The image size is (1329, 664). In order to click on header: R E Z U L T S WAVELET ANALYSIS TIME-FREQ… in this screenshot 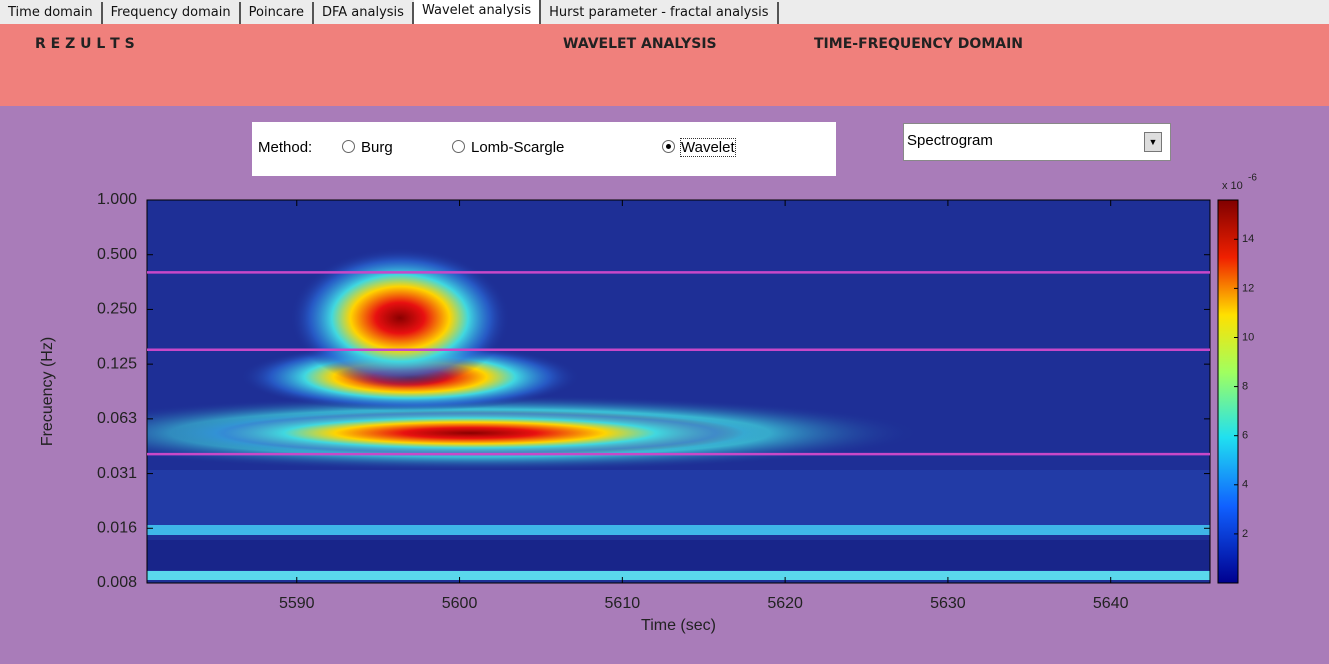, I will do `click(664, 65)`.